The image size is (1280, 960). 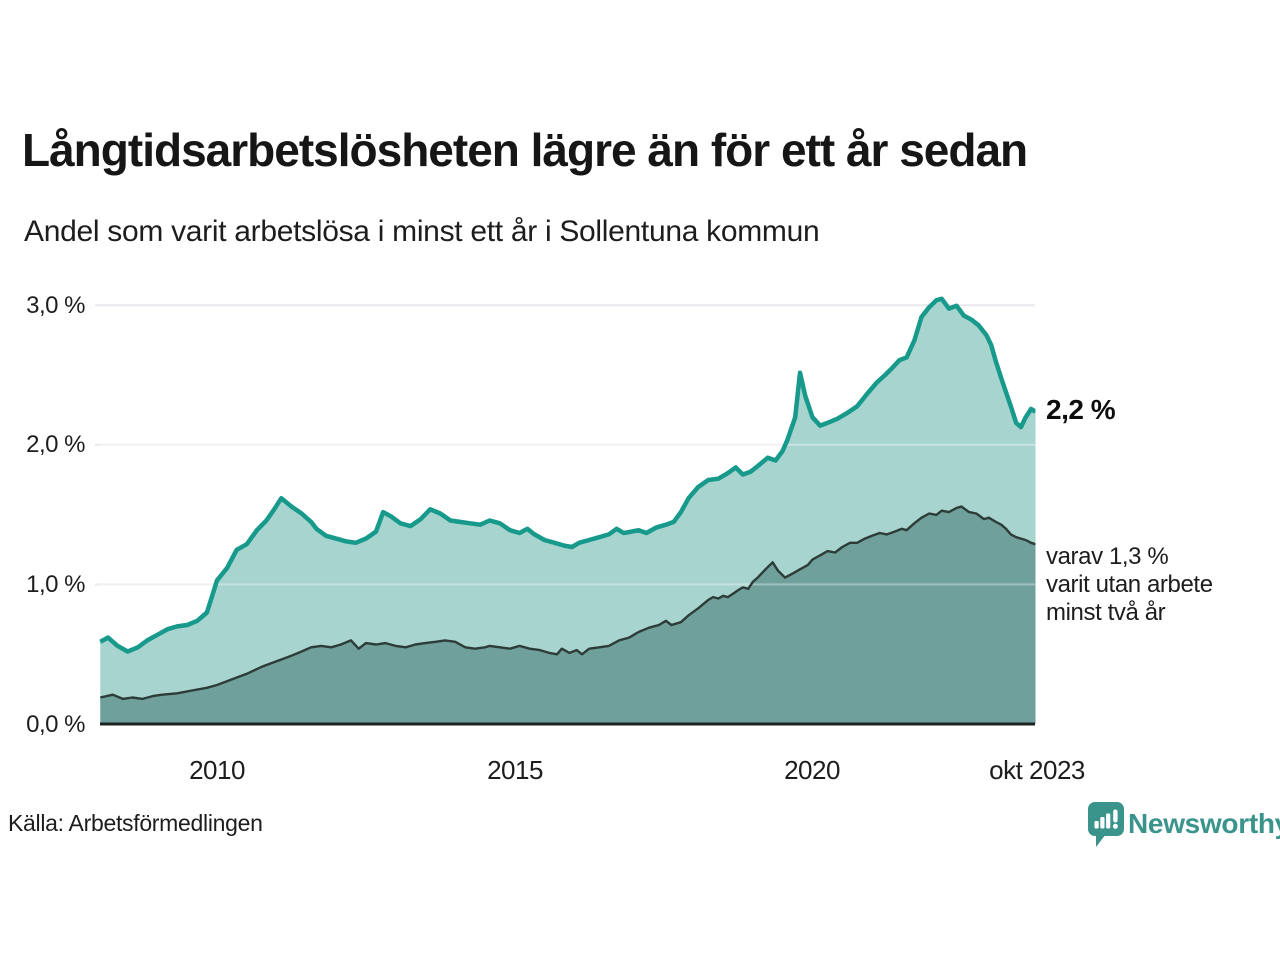 What do you see at coordinates (1107, 556) in the screenshot?
I see `two-year-label-line1: varav 1,3 %` at bounding box center [1107, 556].